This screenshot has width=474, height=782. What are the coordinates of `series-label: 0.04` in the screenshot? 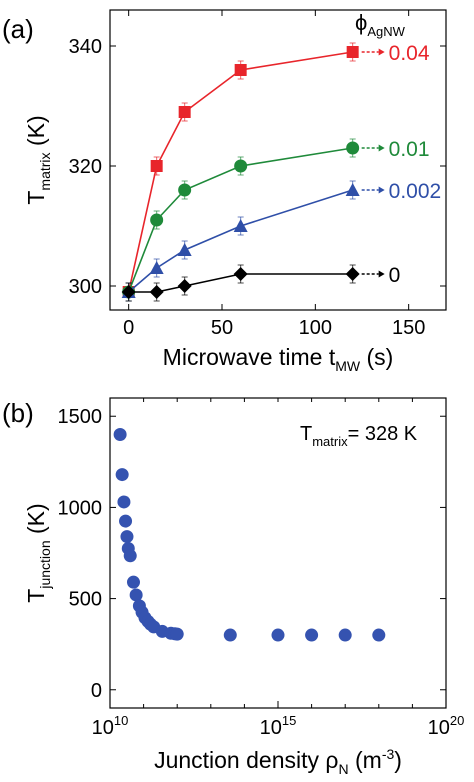 It's located at (409, 53).